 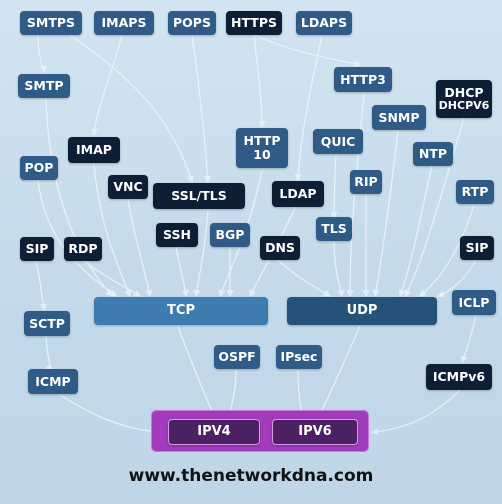 What do you see at coordinates (262, 154) in the screenshot?
I see `http10-label-line2: 10` at bounding box center [262, 154].